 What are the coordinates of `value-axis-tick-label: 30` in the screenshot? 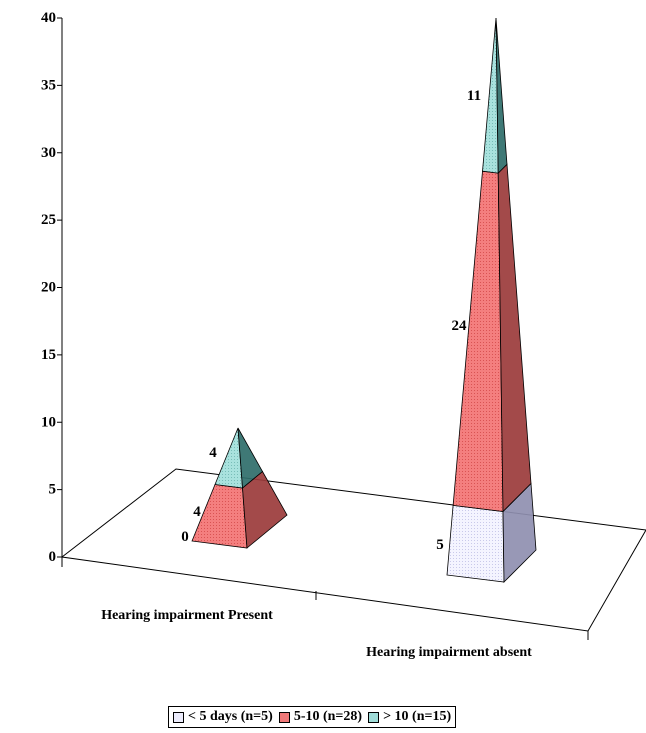 It's located at (48, 153).